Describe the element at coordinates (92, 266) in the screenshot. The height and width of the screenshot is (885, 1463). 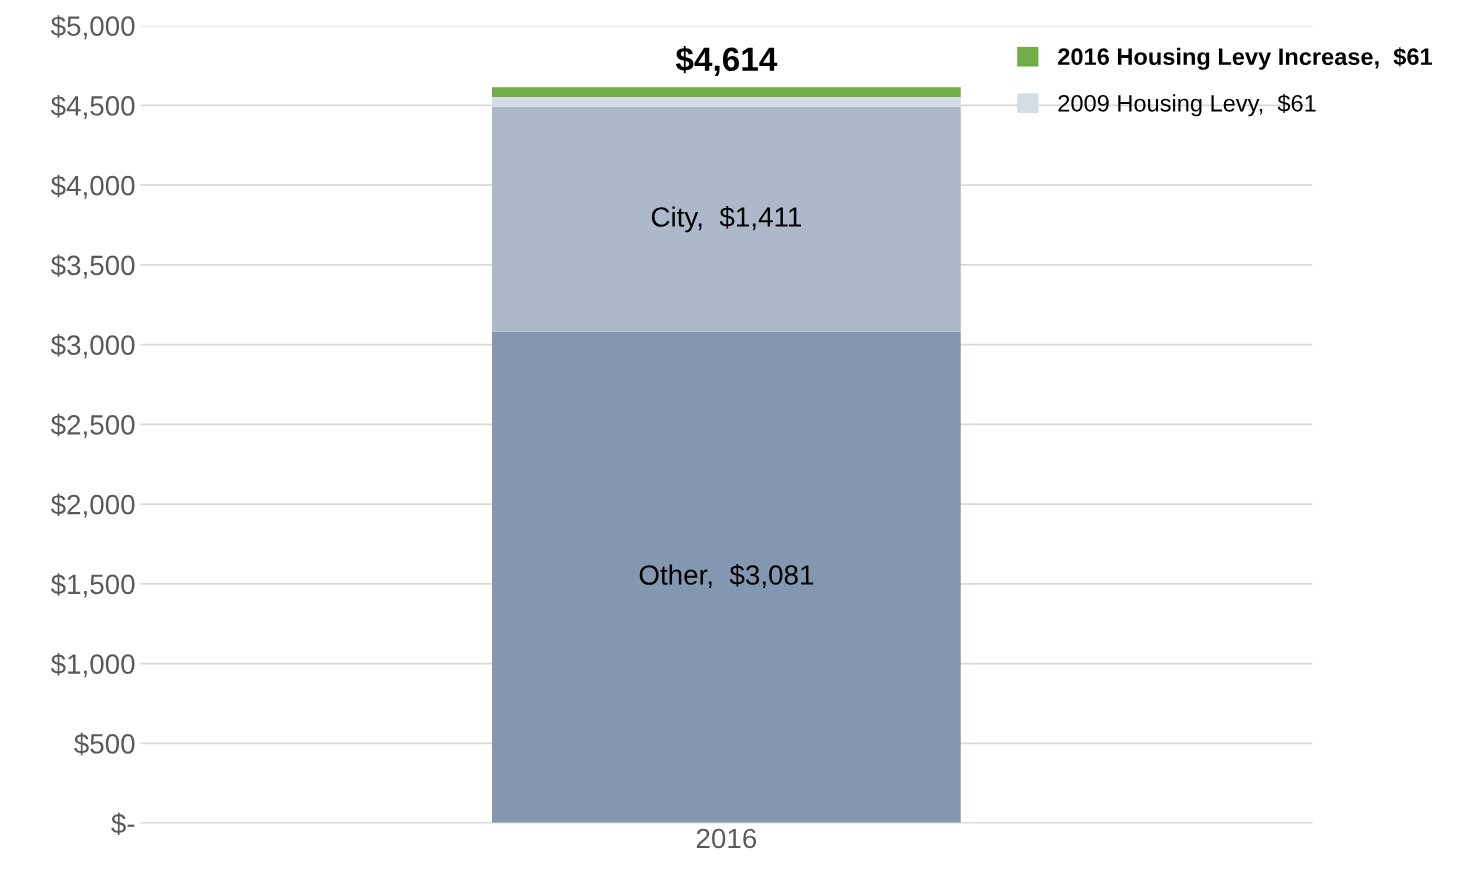
I see `y-tick-label: $3,500` at that location.